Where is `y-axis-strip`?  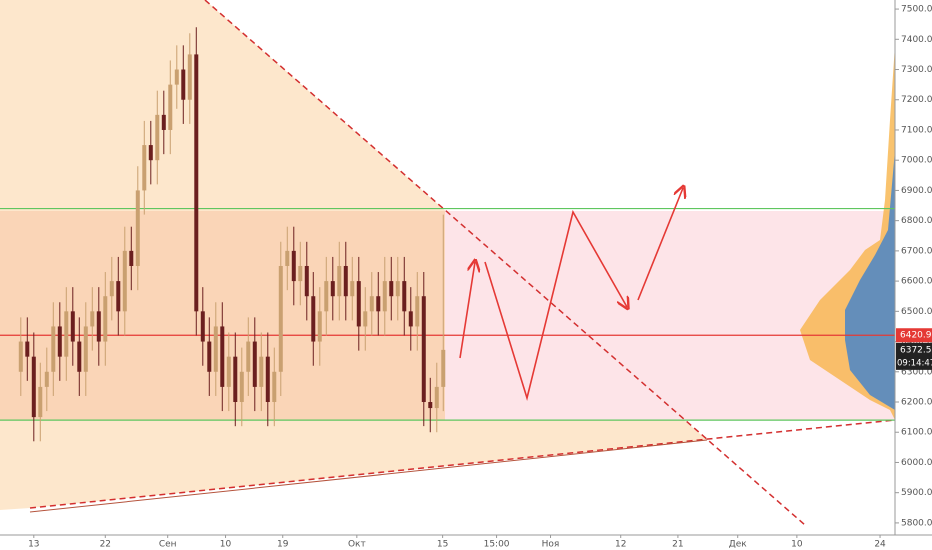
y-axis-strip is located at coordinates (913, 275).